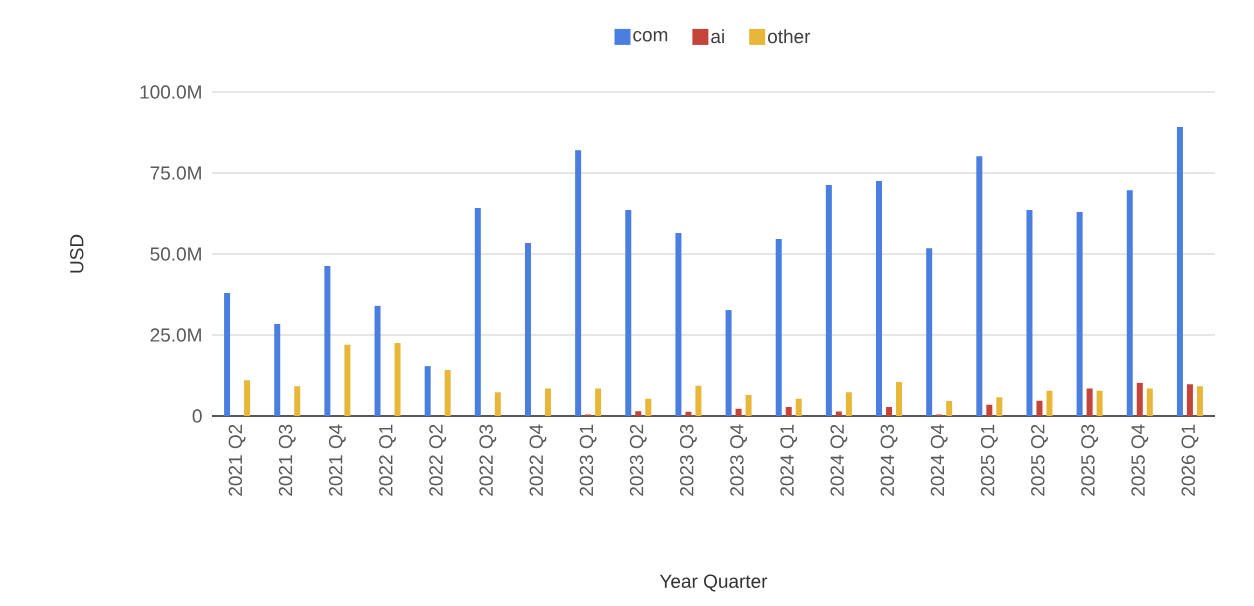  What do you see at coordinates (713, 583) in the screenshot?
I see `x-axis-title: Year Quarter` at bounding box center [713, 583].